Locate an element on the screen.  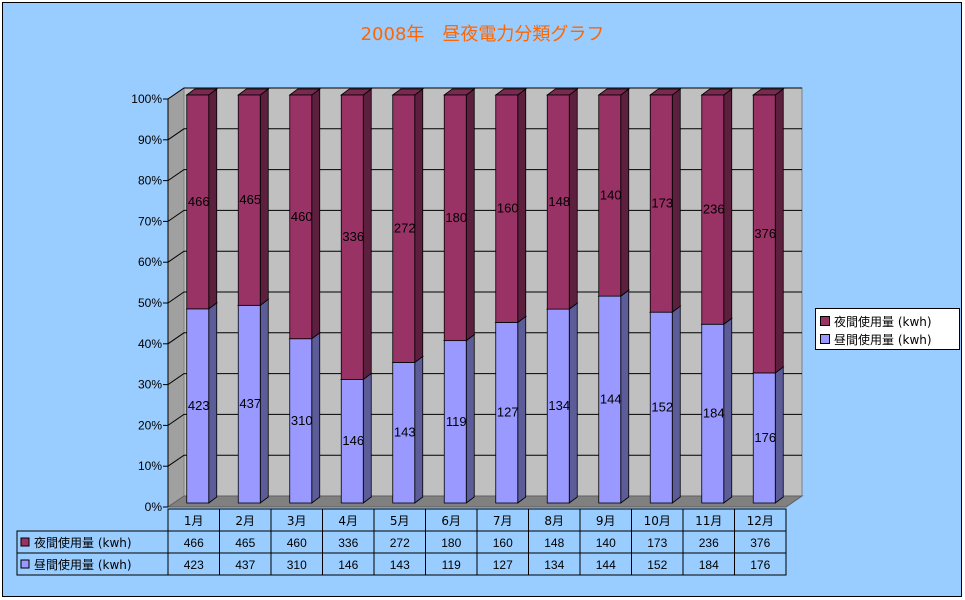
chart-title: 2008年 昼夜電力分類グラフ is located at coordinates (482, 34).